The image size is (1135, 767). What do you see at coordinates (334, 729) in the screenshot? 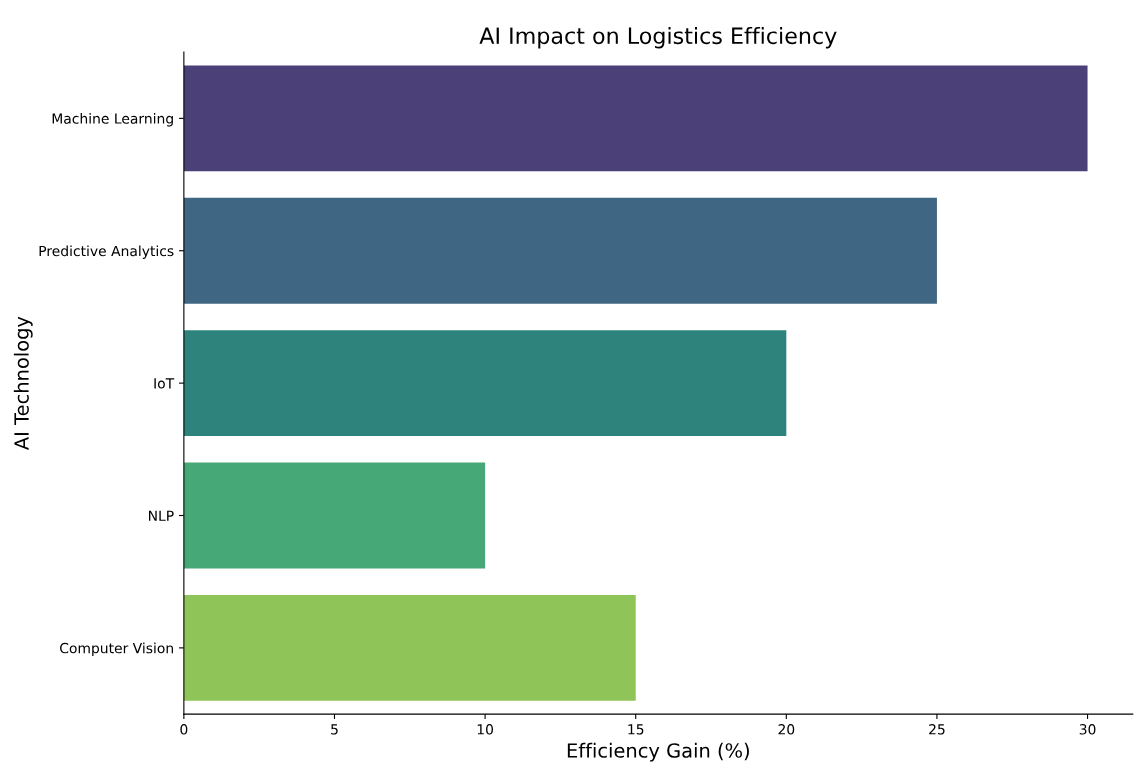
I see `x-tick-label: 5` at bounding box center [334, 729].